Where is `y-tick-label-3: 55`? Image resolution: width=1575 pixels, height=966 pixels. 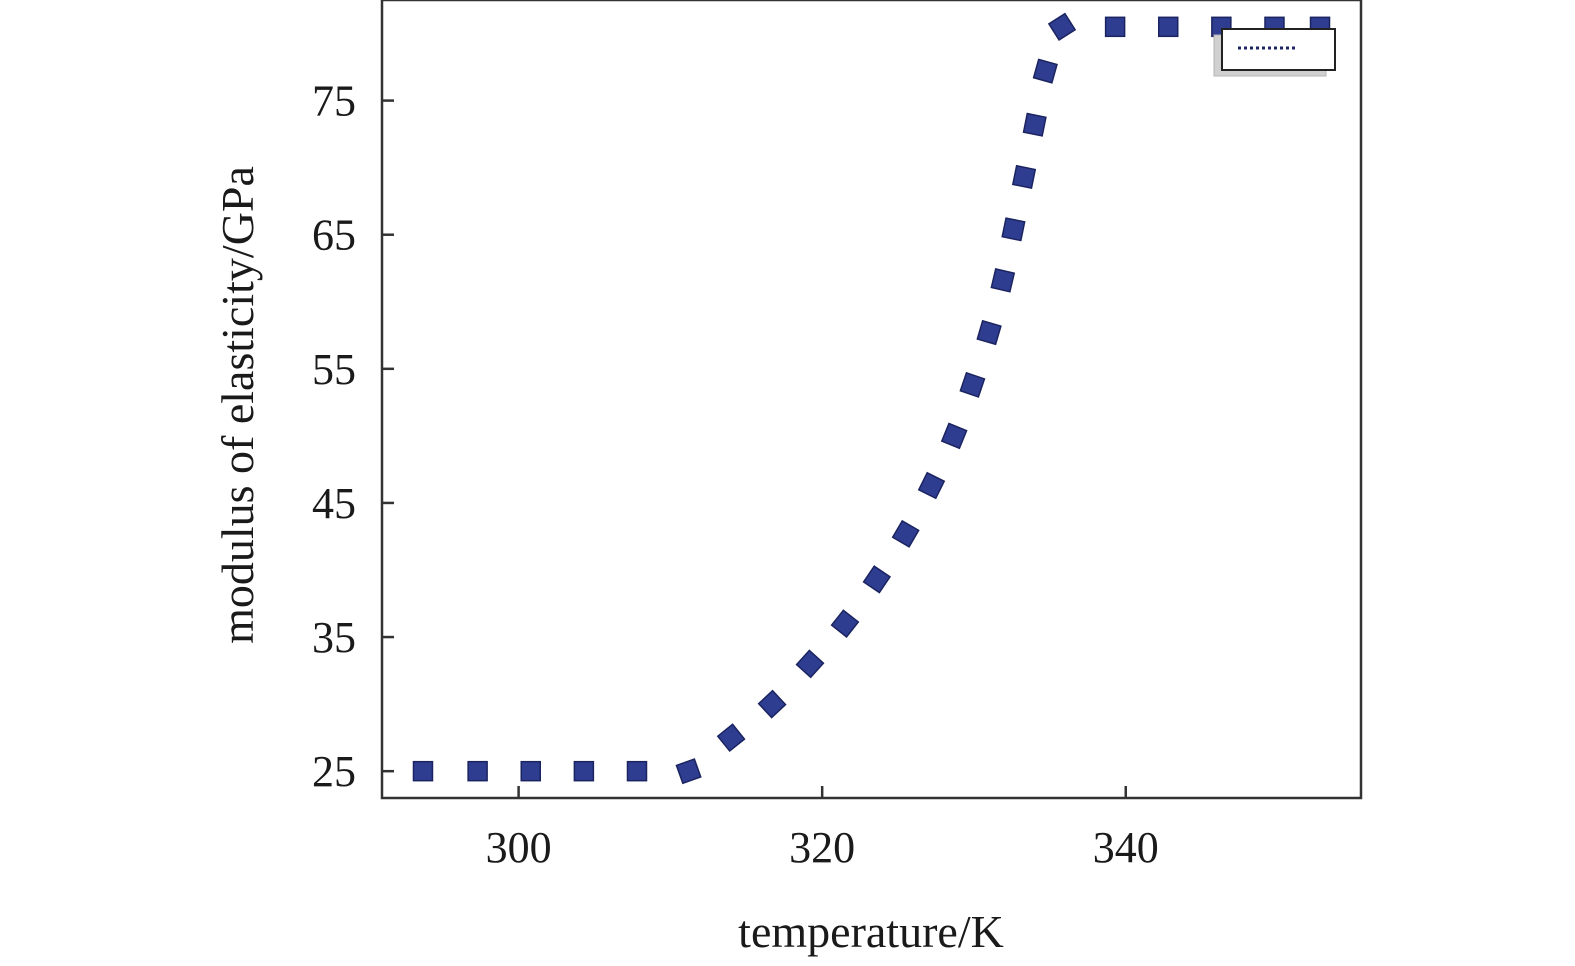
y-tick-label-3: 55 is located at coordinates (334, 369).